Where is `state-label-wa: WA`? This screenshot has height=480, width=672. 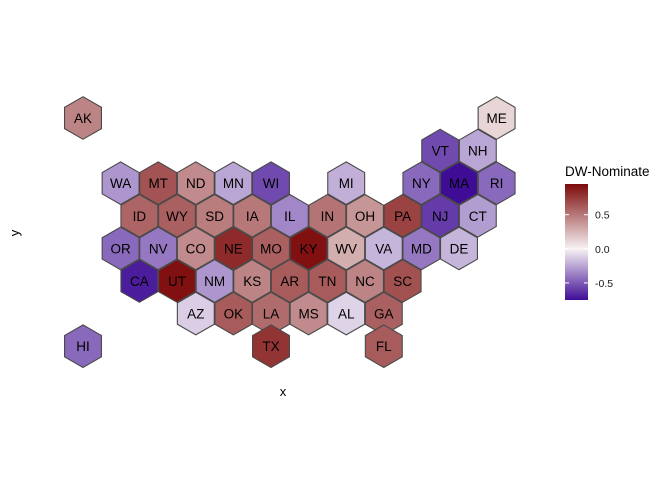
state-label-wa: WA is located at coordinates (120, 183).